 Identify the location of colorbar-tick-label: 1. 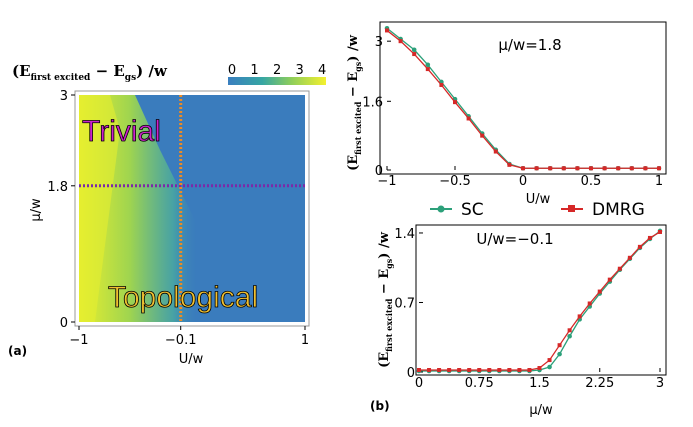
(254, 70).